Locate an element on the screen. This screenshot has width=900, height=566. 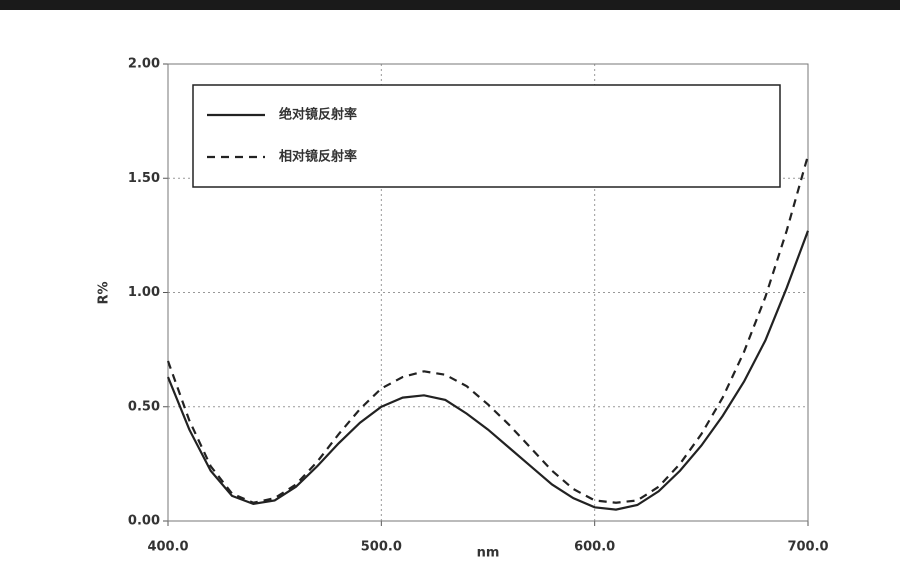
y-axis-label: R% is located at coordinates (104, 292).